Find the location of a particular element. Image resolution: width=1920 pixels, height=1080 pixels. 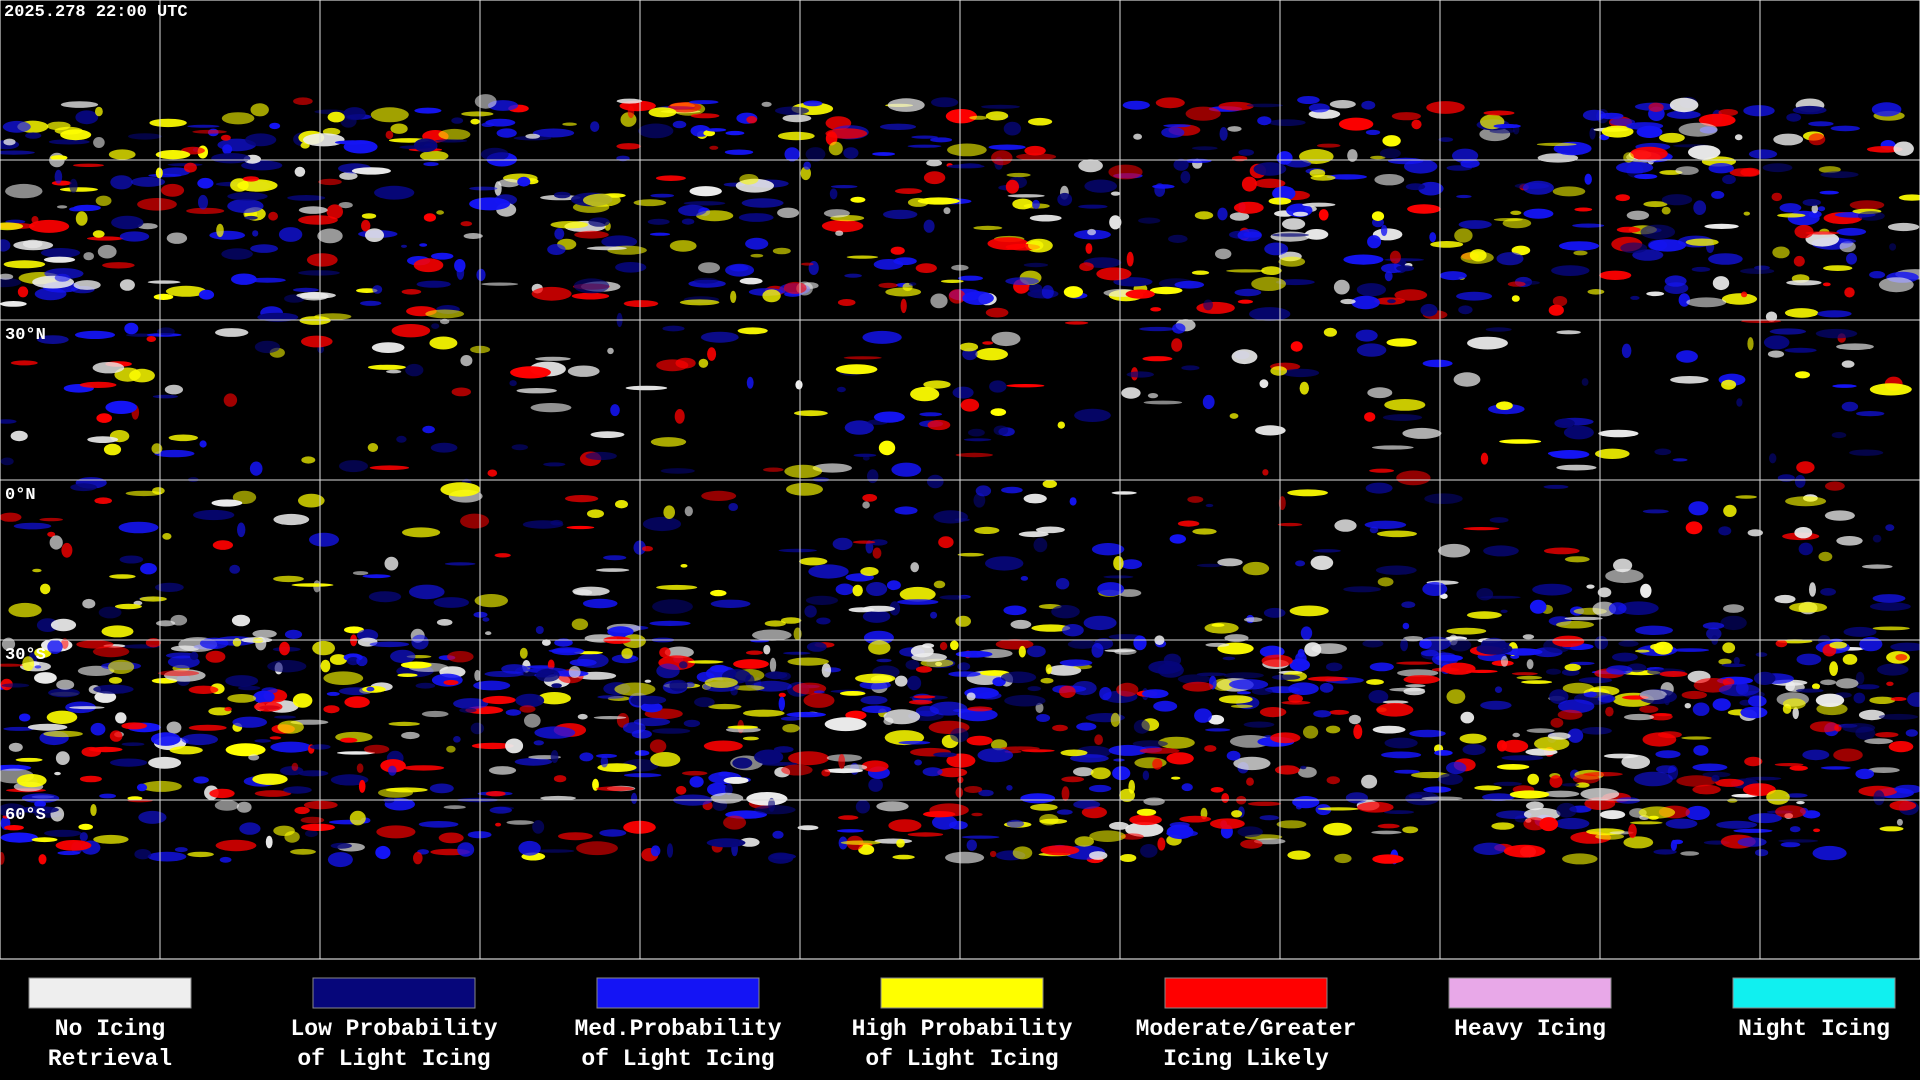

latitude-label: 30°S is located at coordinates (25, 655).